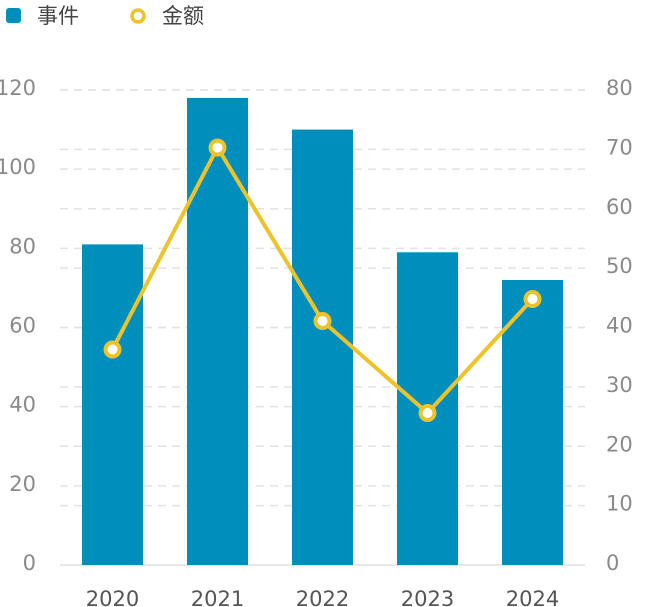 The width and height of the screenshot is (660, 607). Describe the element at coordinates (619, 266) in the screenshot. I see `y-right-tick-label: 50` at that location.